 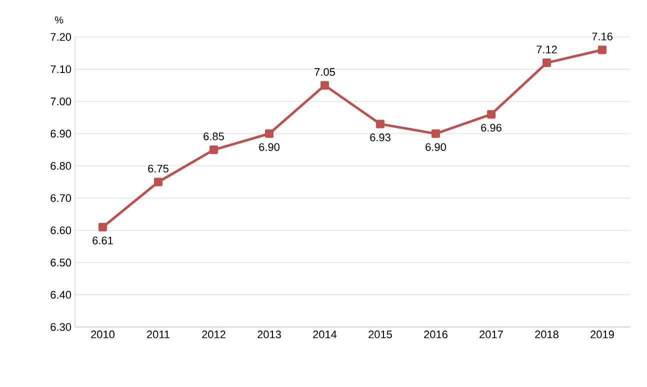 What do you see at coordinates (325, 334) in the screenshot?
I see `x-tick-label: 2014` at bounding box center [325, 334].